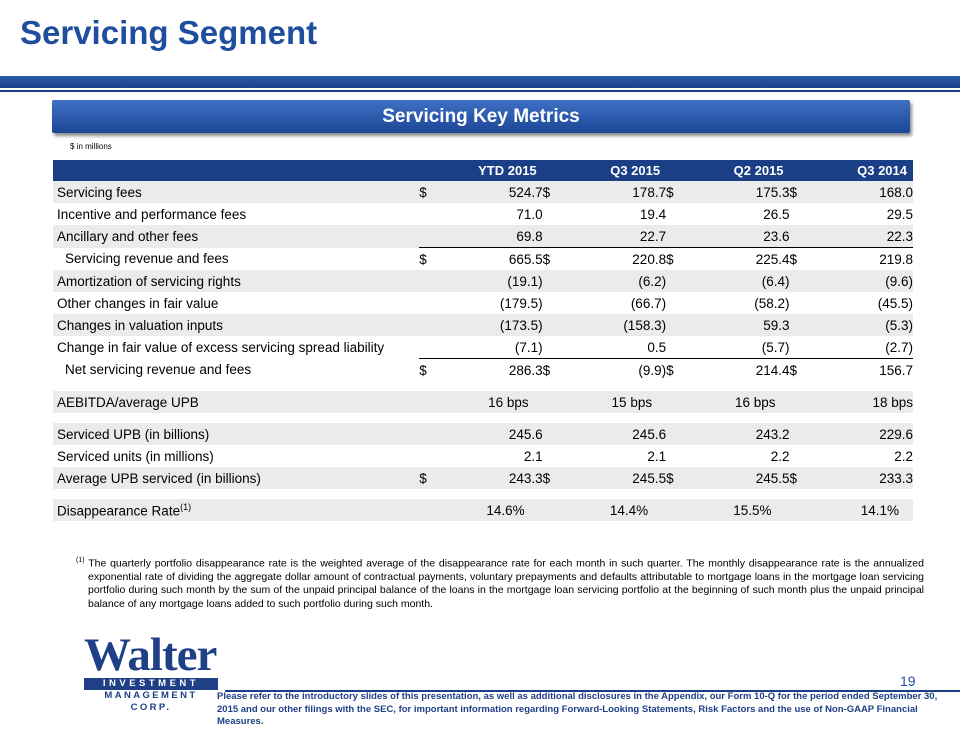 The image size is (960, 729). I want to click on cell-value: 19.4, so click(653, 214).